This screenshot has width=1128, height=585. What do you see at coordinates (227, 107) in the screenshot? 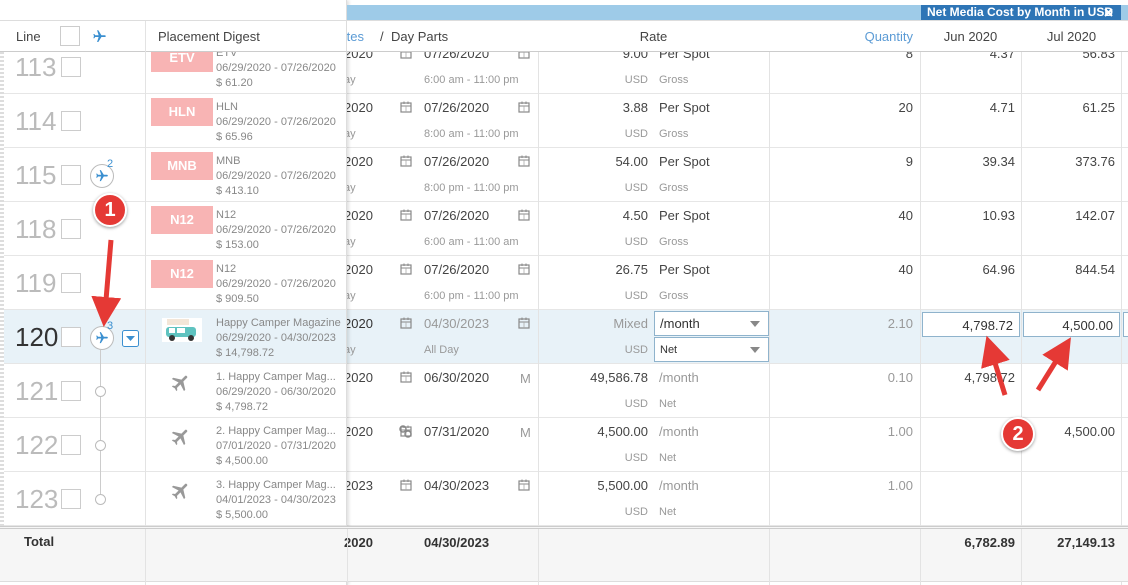
I see `placement-name: HLN` at bounding box center [227, 107].